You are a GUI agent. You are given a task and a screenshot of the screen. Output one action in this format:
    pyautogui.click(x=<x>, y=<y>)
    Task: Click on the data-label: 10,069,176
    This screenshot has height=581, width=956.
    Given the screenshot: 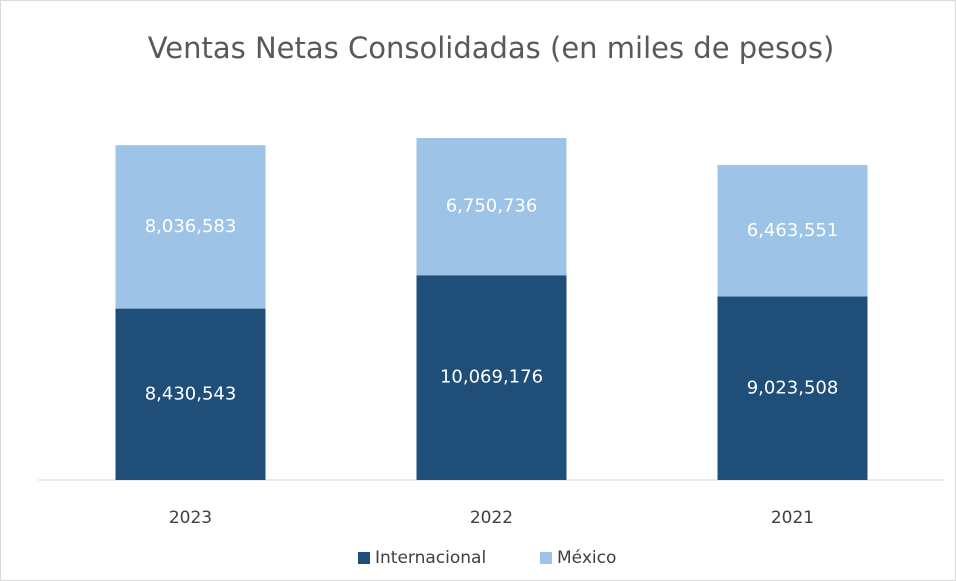 What is the action you would take?
    pyautogui.click(x=491, y=377)
    